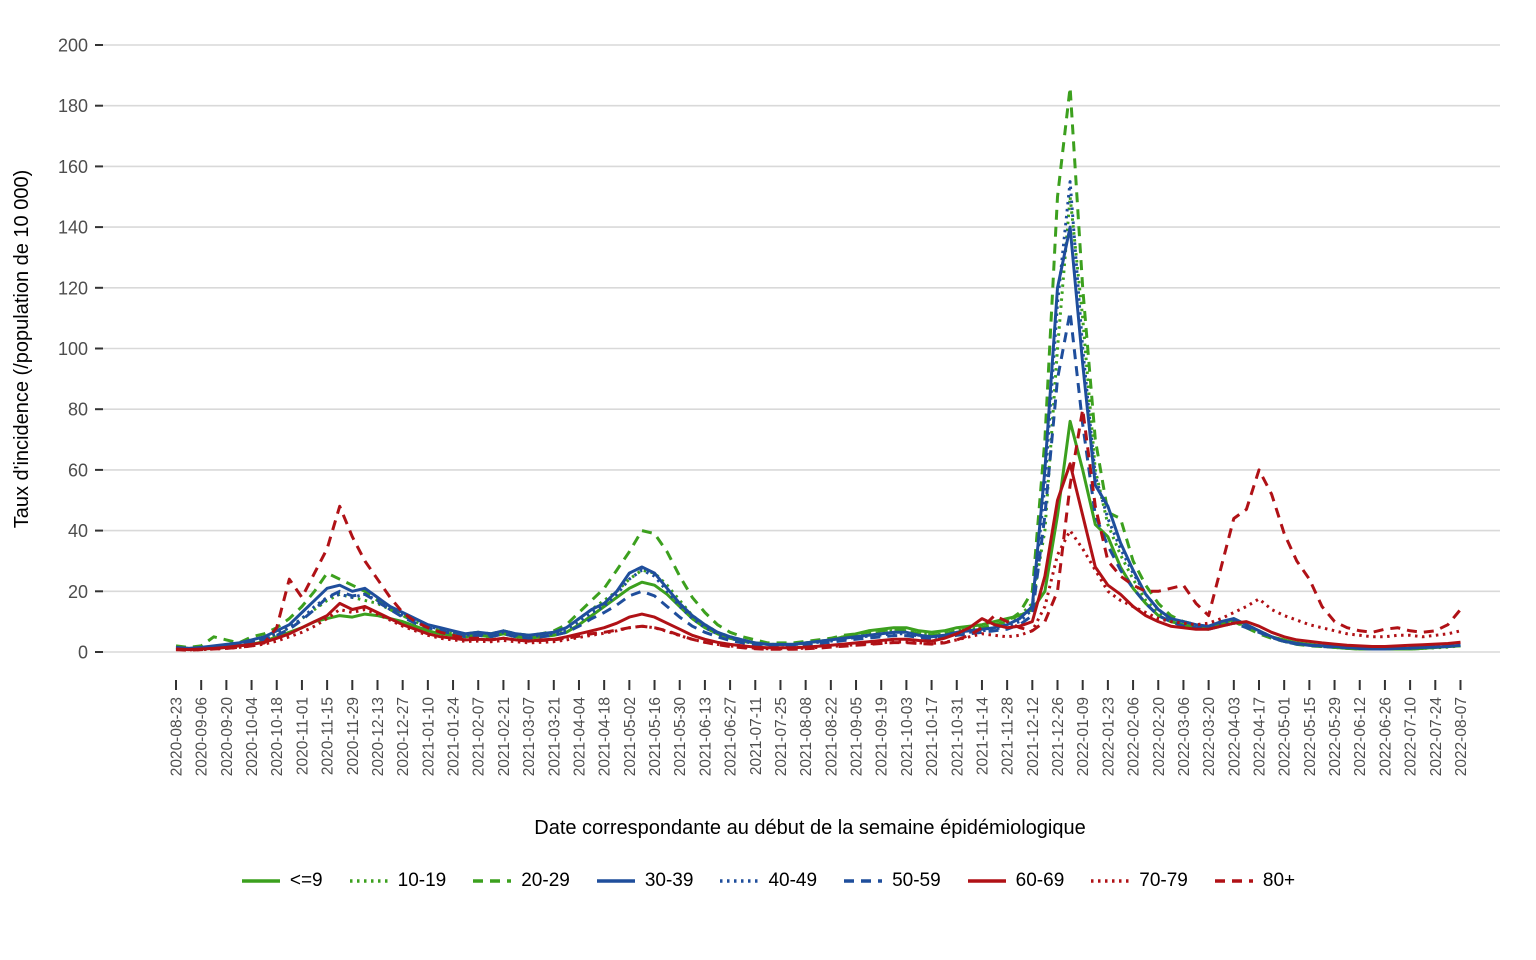  I want to click on x-tick-label: 2021-03-21, so click(554, 736).